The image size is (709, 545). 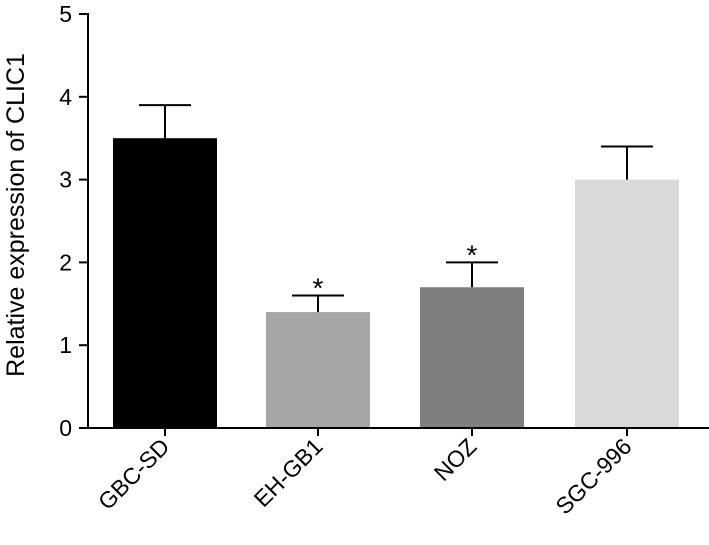 I want to click on y-tick-label-5: 5, so click(x=65, y=14).